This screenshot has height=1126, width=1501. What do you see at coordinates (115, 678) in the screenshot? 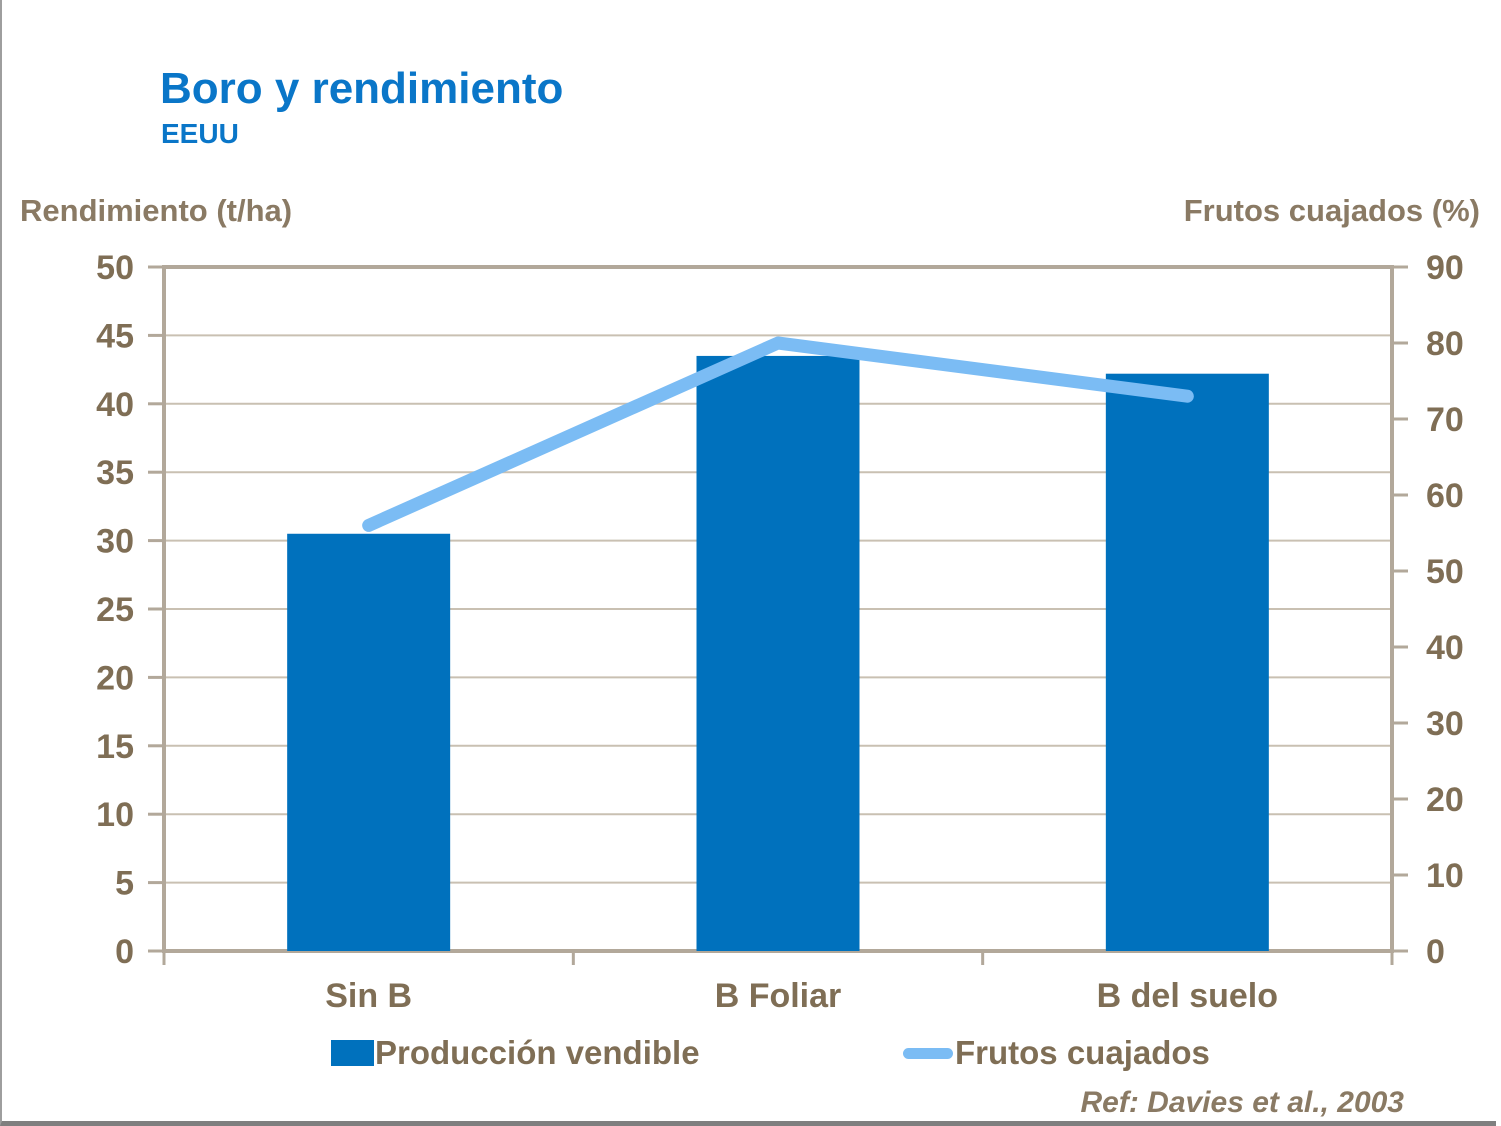
I see `left-tick-label: 20` at bounding box center [115, 678].